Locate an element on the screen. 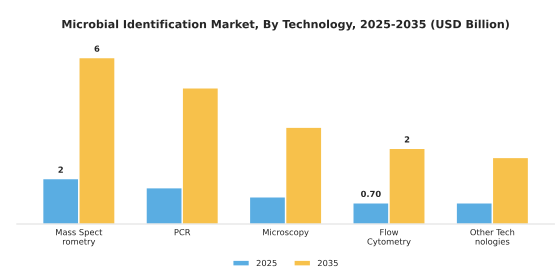 The image size is (560, 280). data-label: 6 is located at coordinates (97, 49).